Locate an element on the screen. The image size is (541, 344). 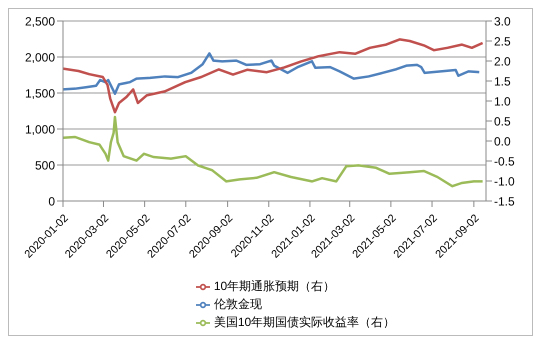
y2-tick-label: -1.0 is located at coordinates (505, 181).